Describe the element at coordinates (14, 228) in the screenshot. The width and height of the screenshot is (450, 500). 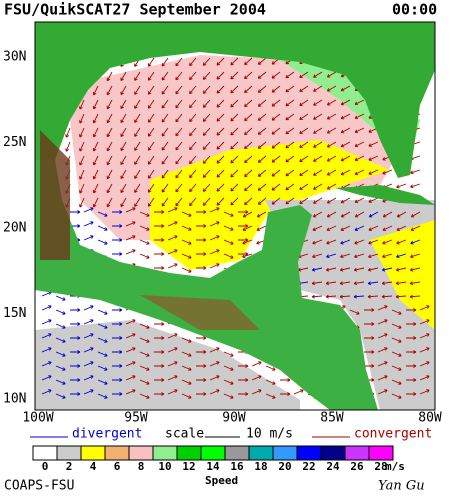
I see `lat-labels: 30N 25N 20N 15N 10N` at that location.